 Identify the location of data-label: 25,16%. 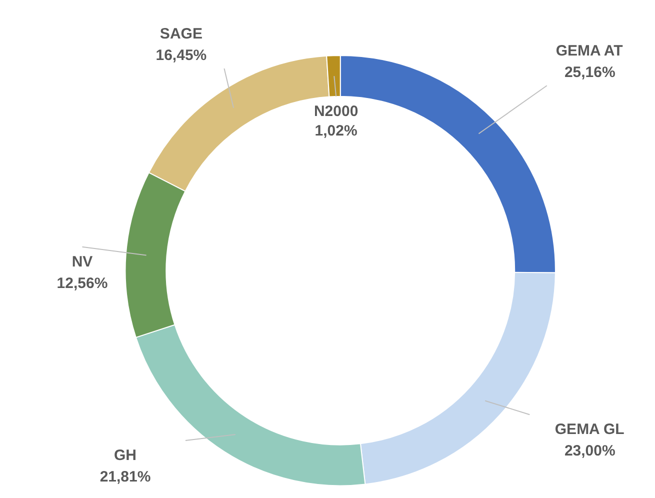
(590, 73).